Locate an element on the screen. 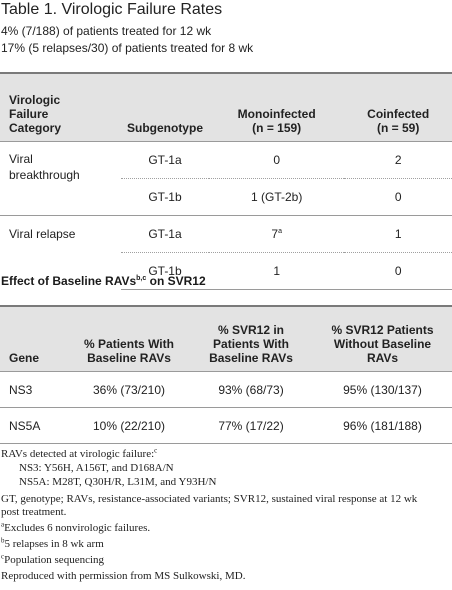 This screenshot has height=590, width=452. gene-cell: NS5A is located at coordinates (25, 425).